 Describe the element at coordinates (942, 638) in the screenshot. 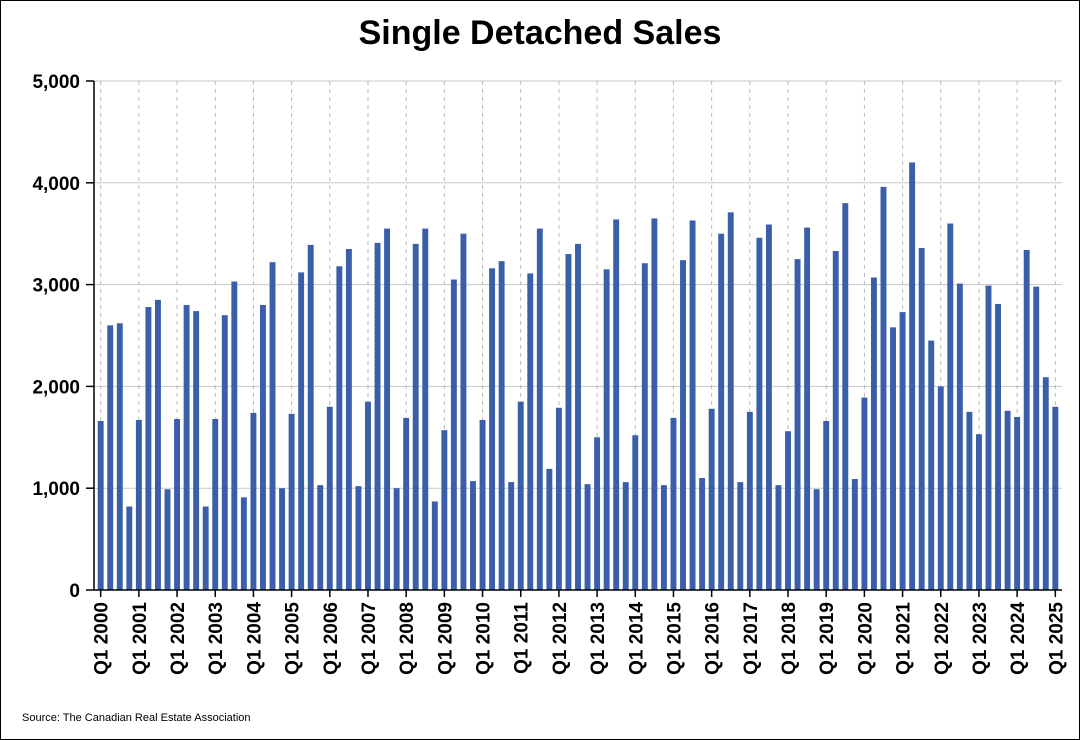

I see `x-tick-label: Q1 2022` at that location.